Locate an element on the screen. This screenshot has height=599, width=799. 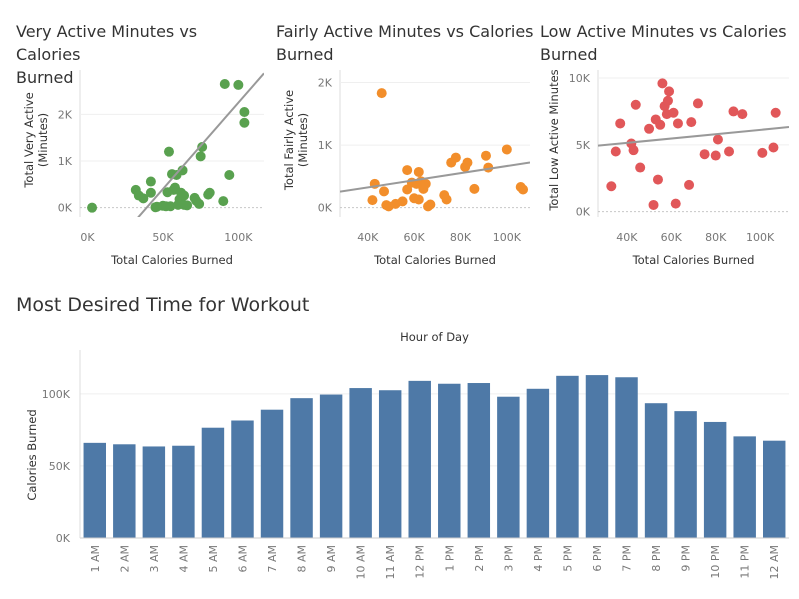
workout-x-tick-label: 2 AM is located at coordinates (124, 559).